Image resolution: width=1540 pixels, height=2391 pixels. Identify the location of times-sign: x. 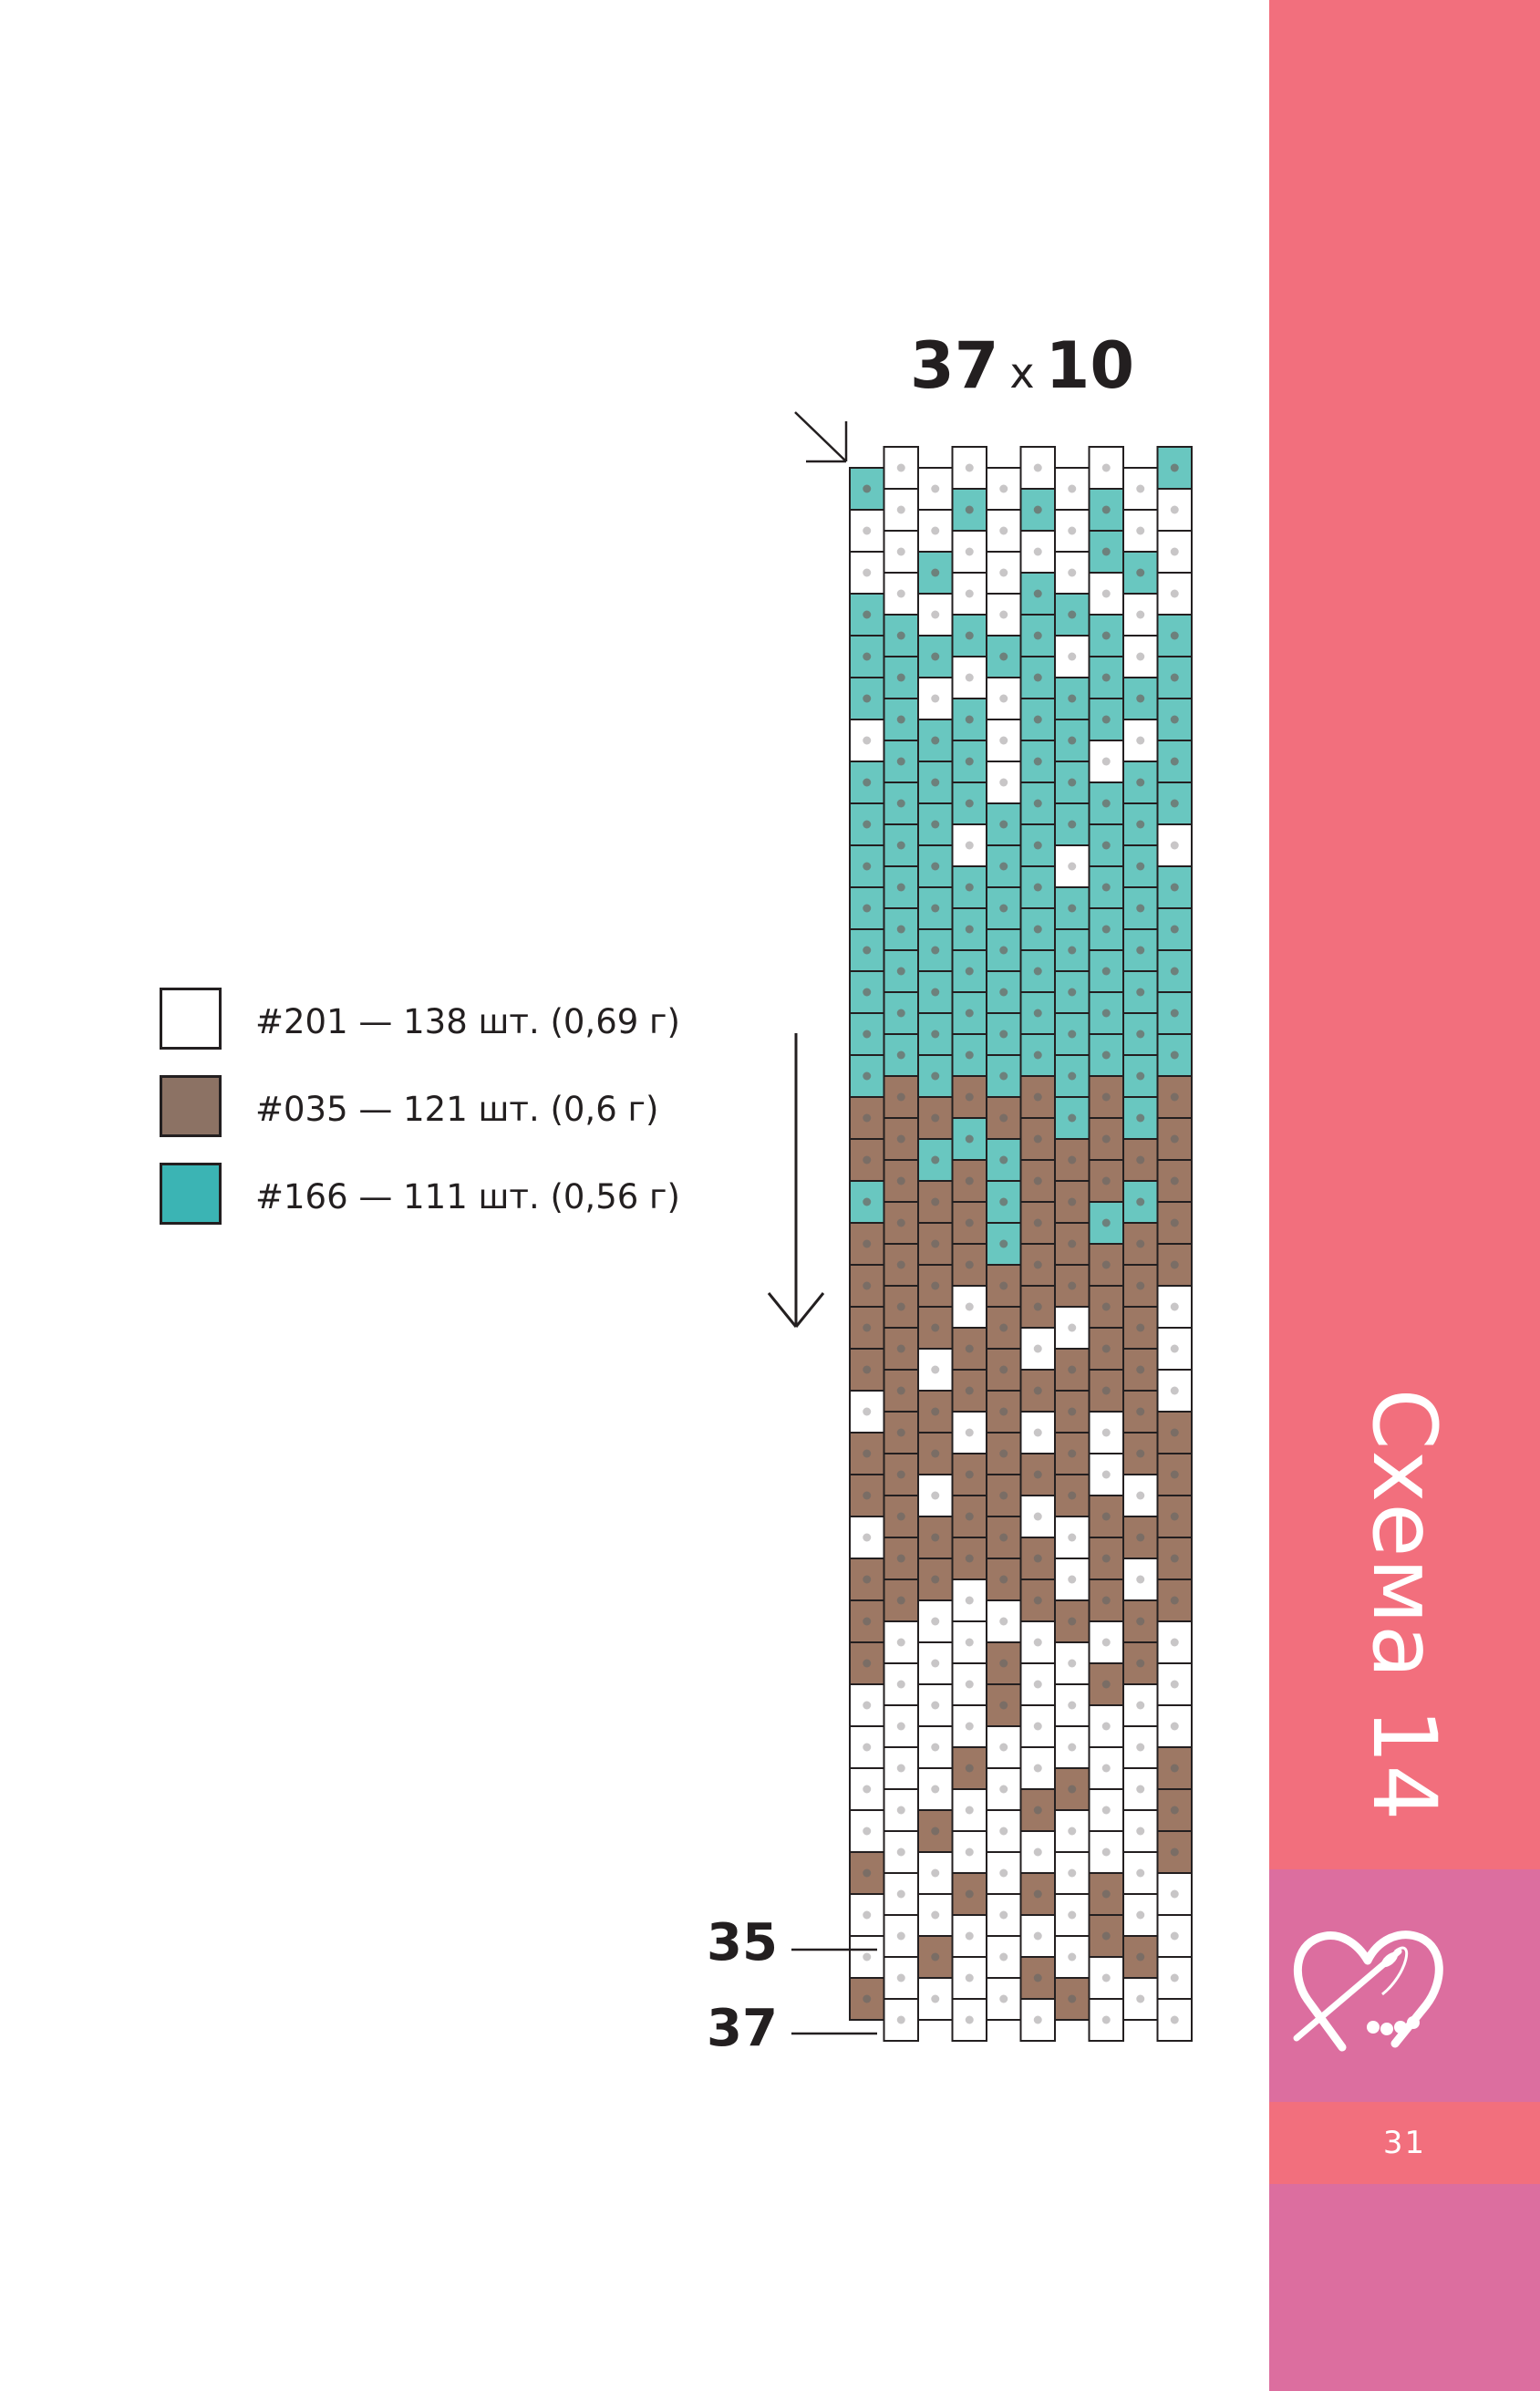
(1022, 373).